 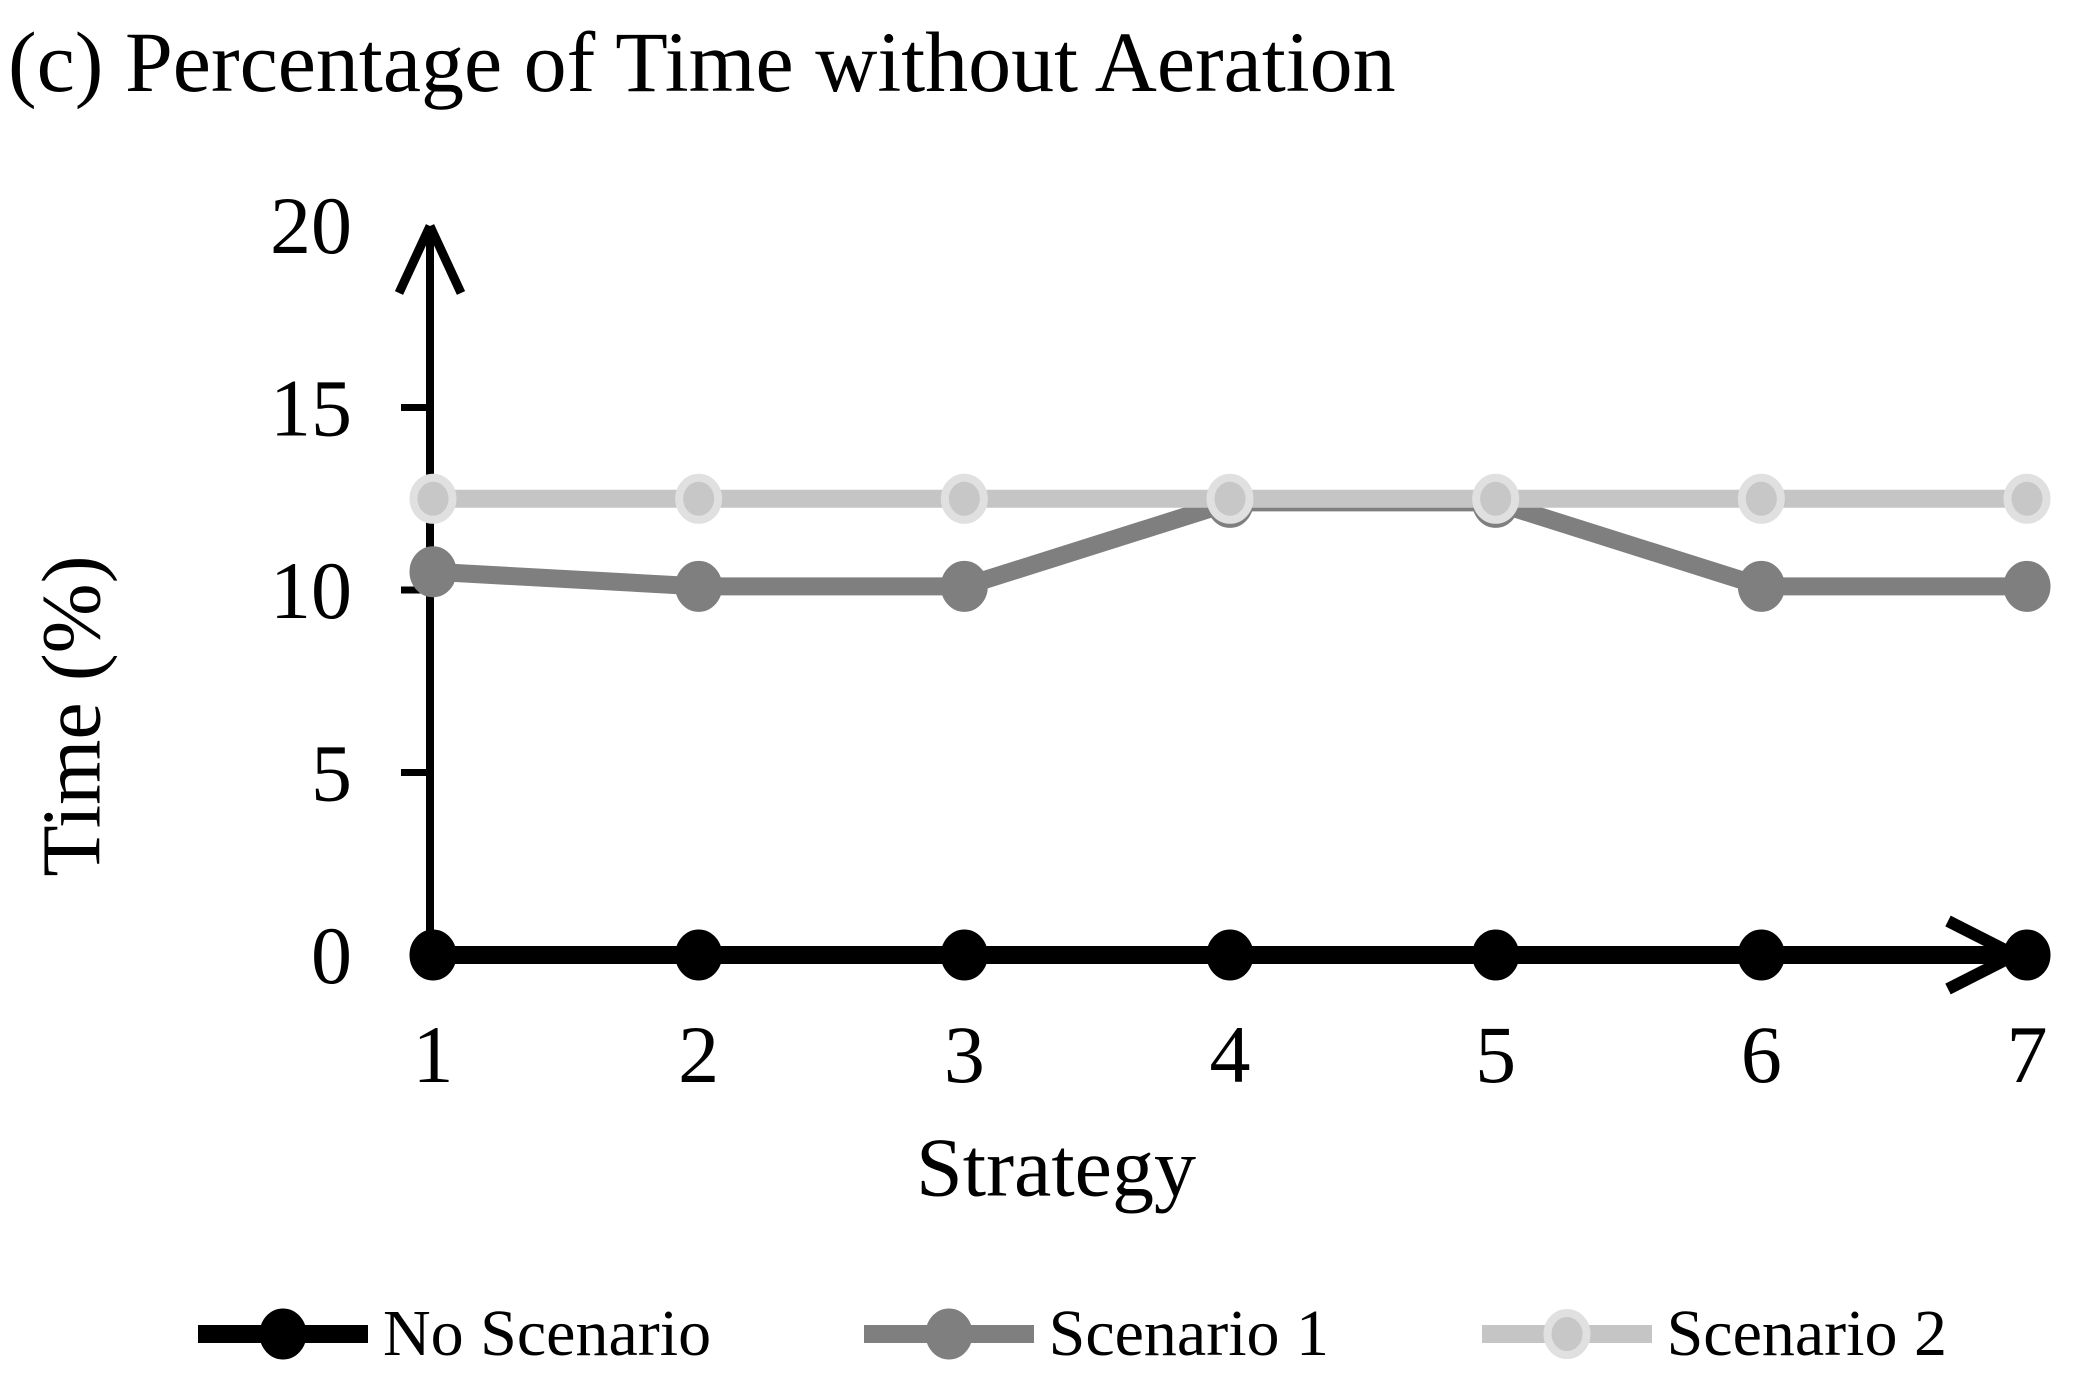 I want to click on y-tick-label: 10, so click(x=311, y=590).